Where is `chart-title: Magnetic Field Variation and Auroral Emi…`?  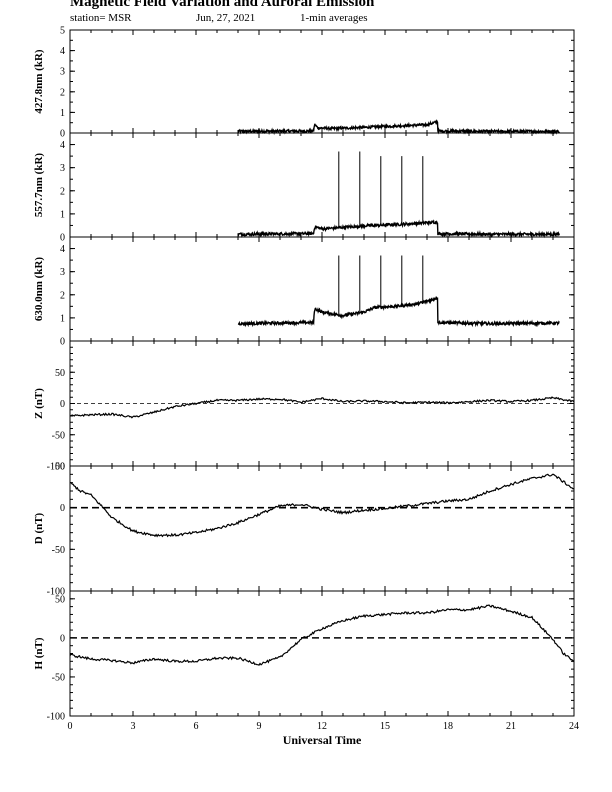
chart-title: Magnetic Field Variation and Auroral Emi… is located at coordinates (222, 5).